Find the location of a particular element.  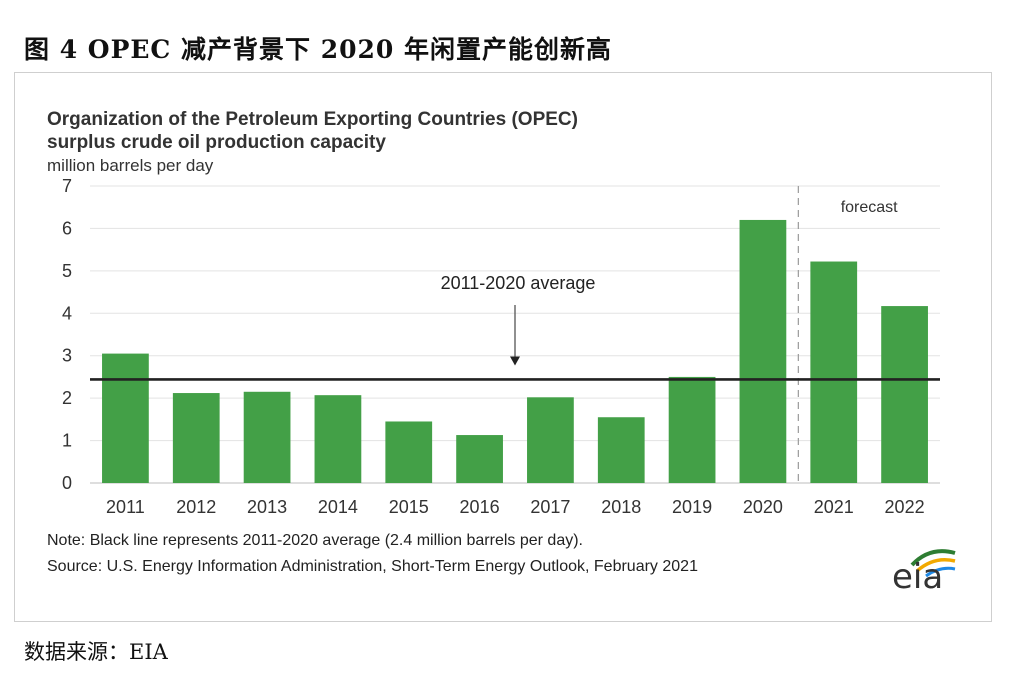

y-tick-label: 6 is located at coordinates (67, 228).